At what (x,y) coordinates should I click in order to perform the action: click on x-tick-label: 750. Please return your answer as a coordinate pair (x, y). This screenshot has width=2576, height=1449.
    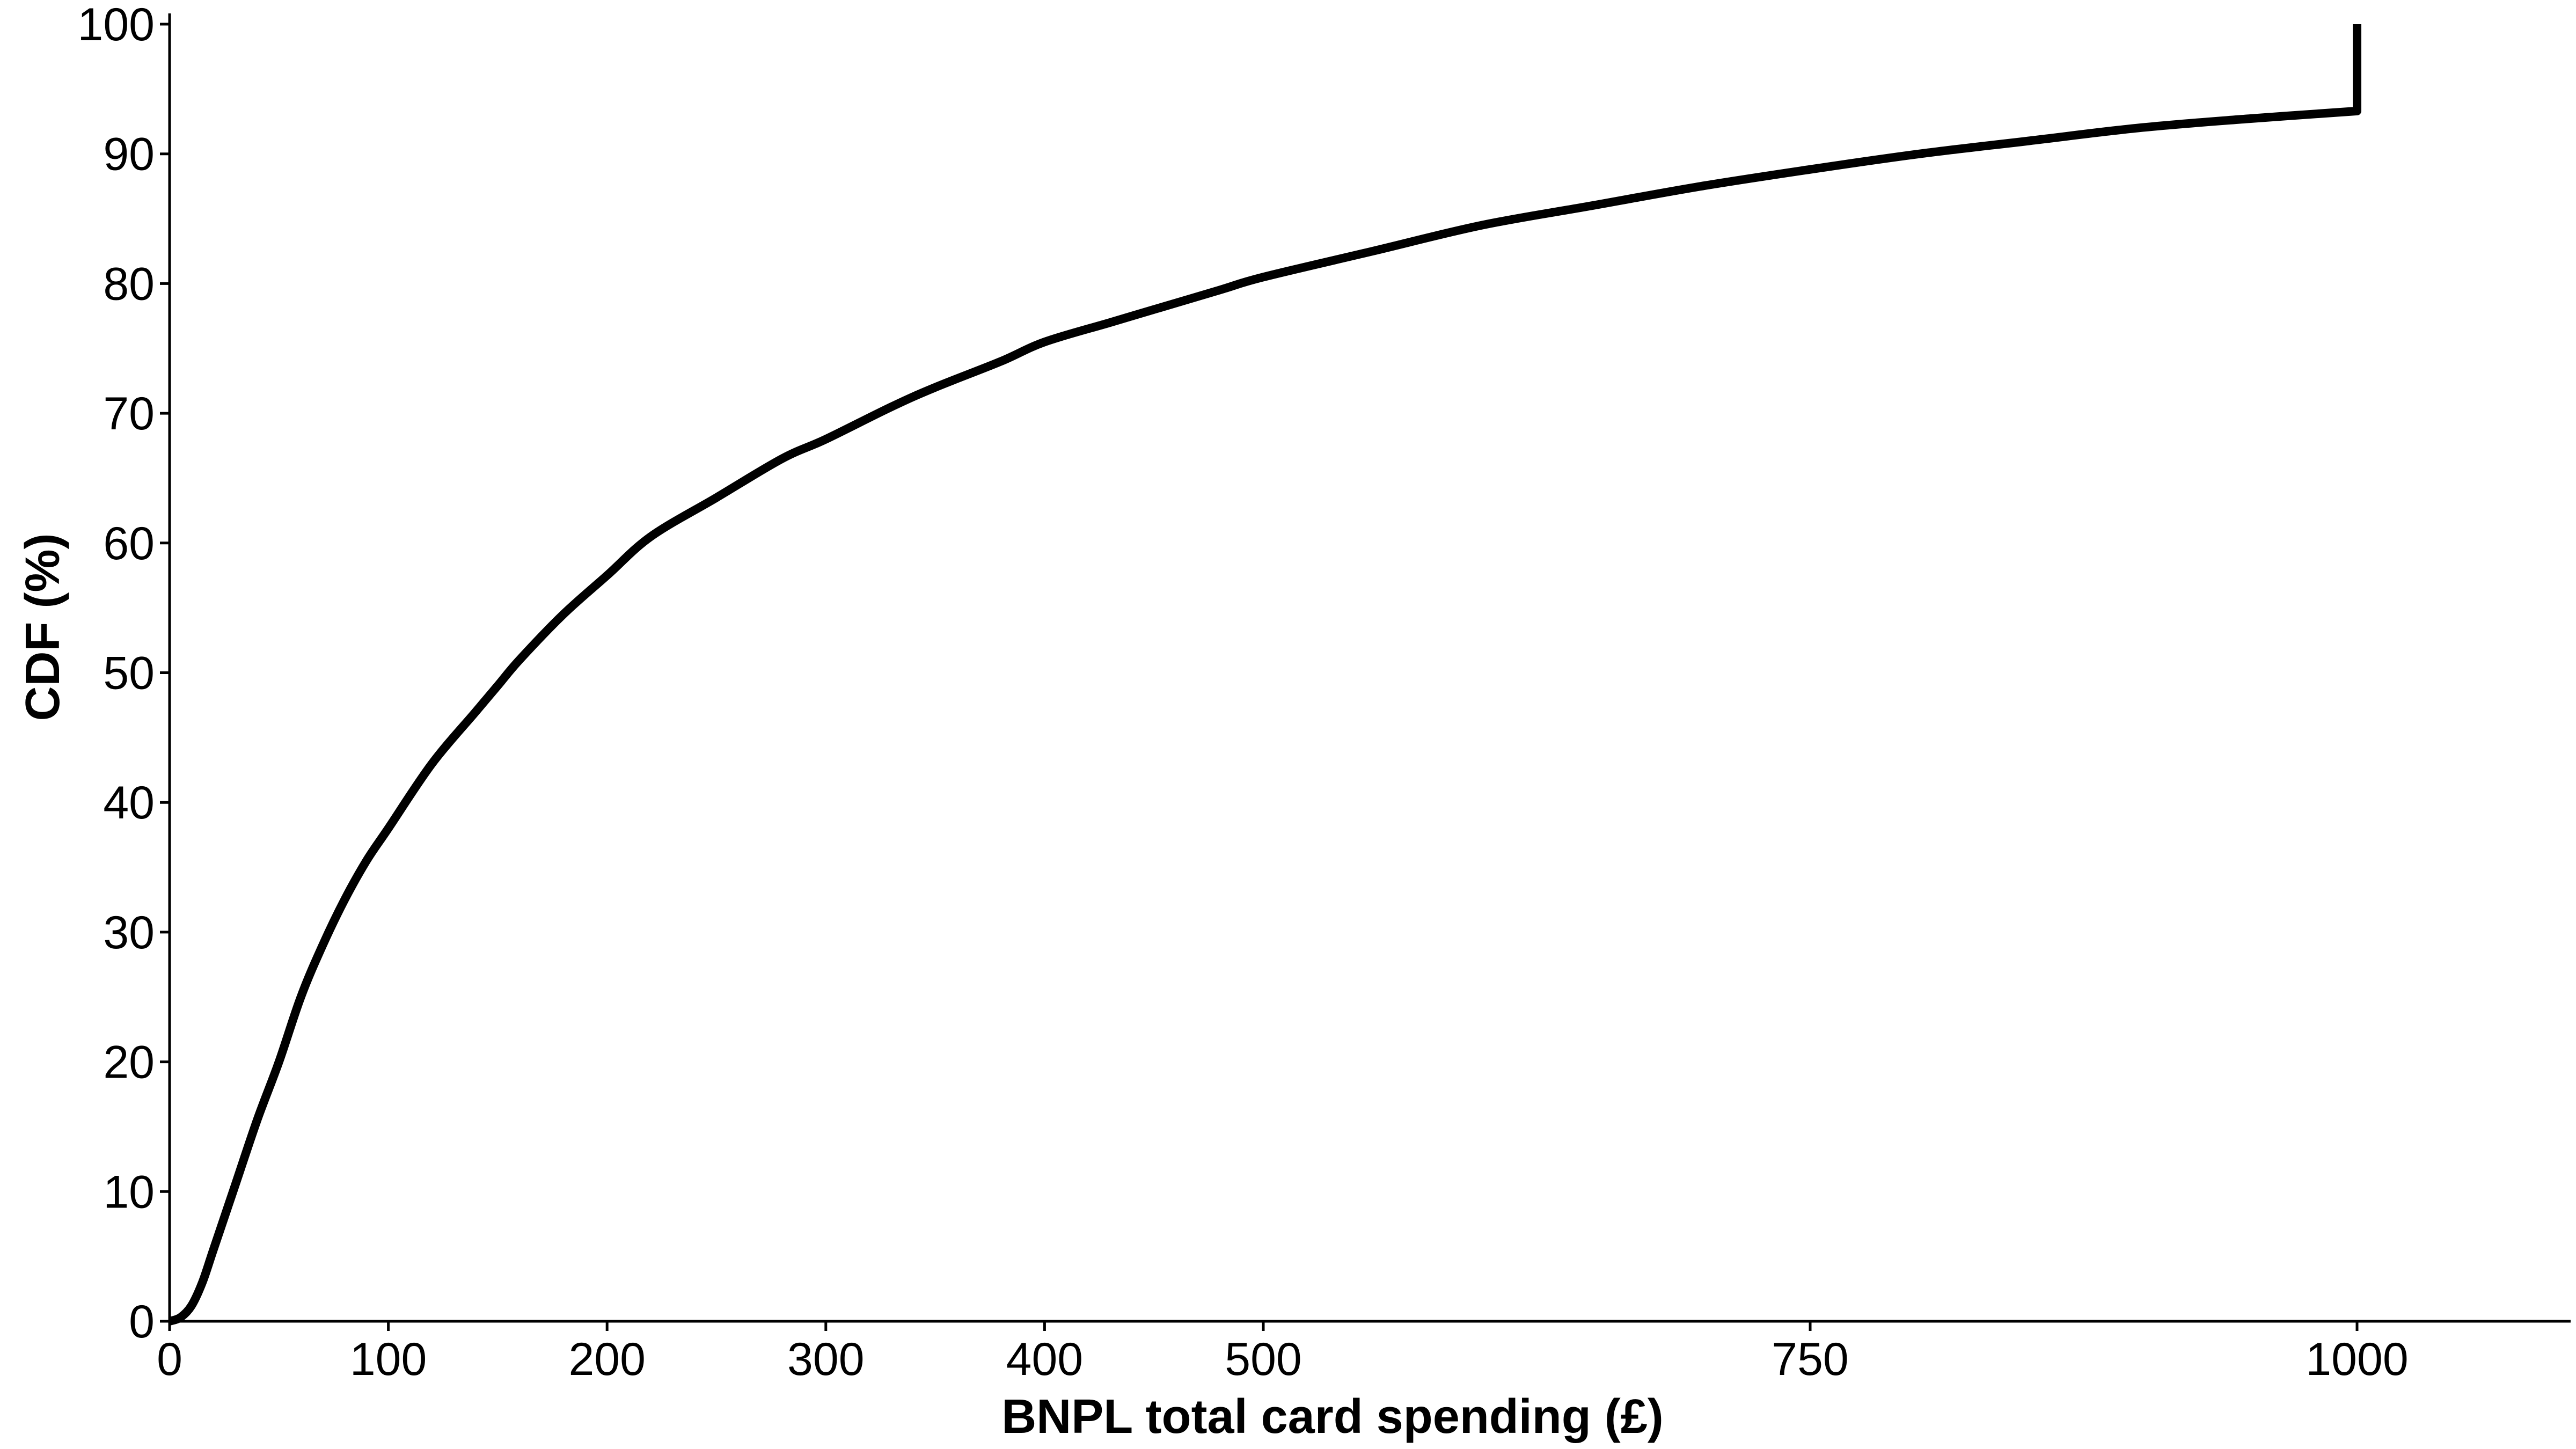
    Looking at the image, I should click on (1810, 1359).